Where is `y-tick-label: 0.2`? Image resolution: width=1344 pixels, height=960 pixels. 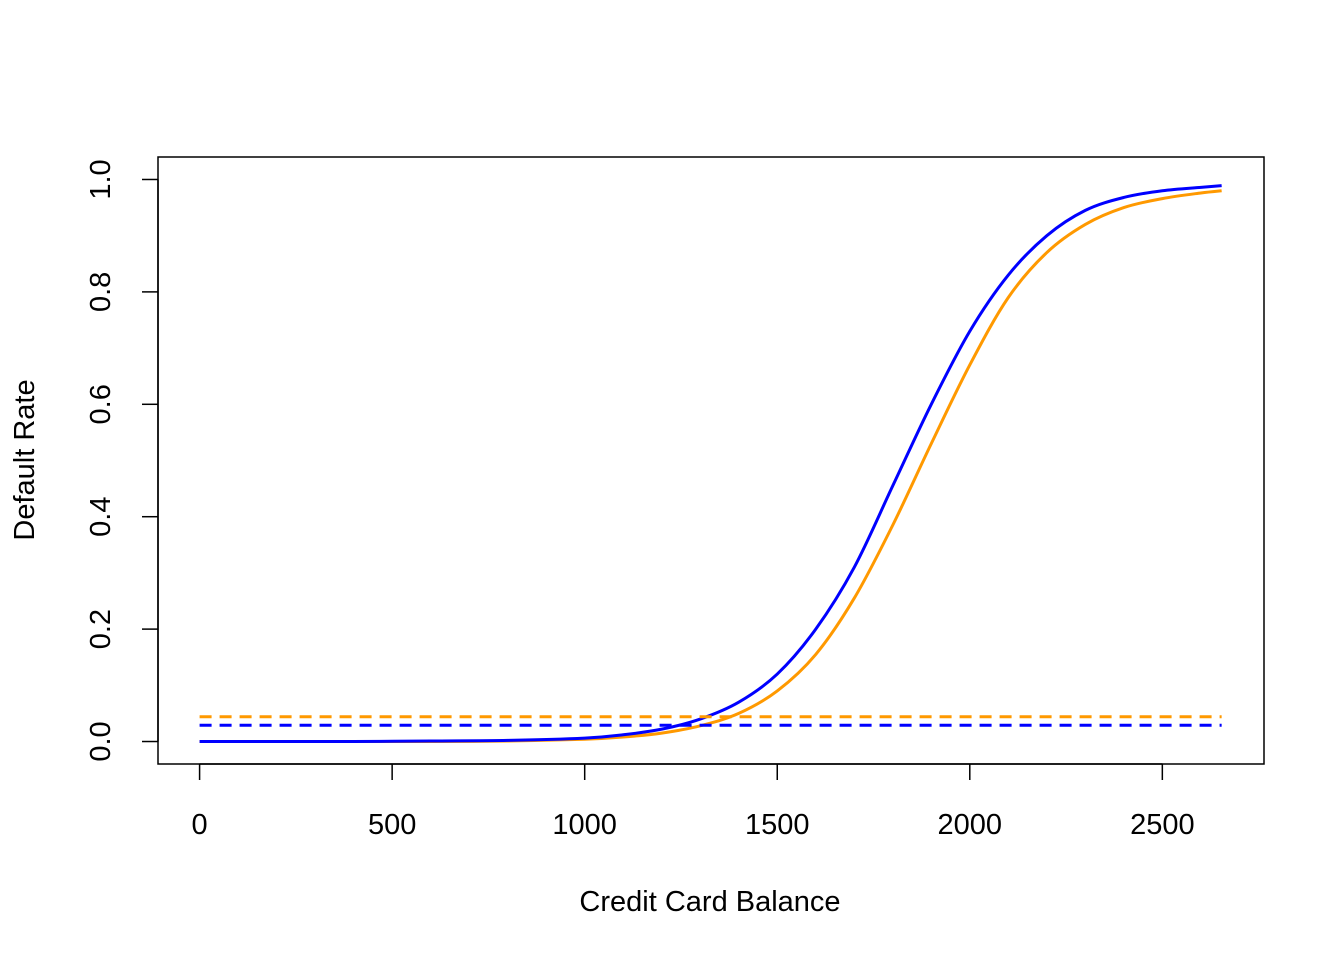 y-tick-label: 0.2 is located at coordinates (101, 629).